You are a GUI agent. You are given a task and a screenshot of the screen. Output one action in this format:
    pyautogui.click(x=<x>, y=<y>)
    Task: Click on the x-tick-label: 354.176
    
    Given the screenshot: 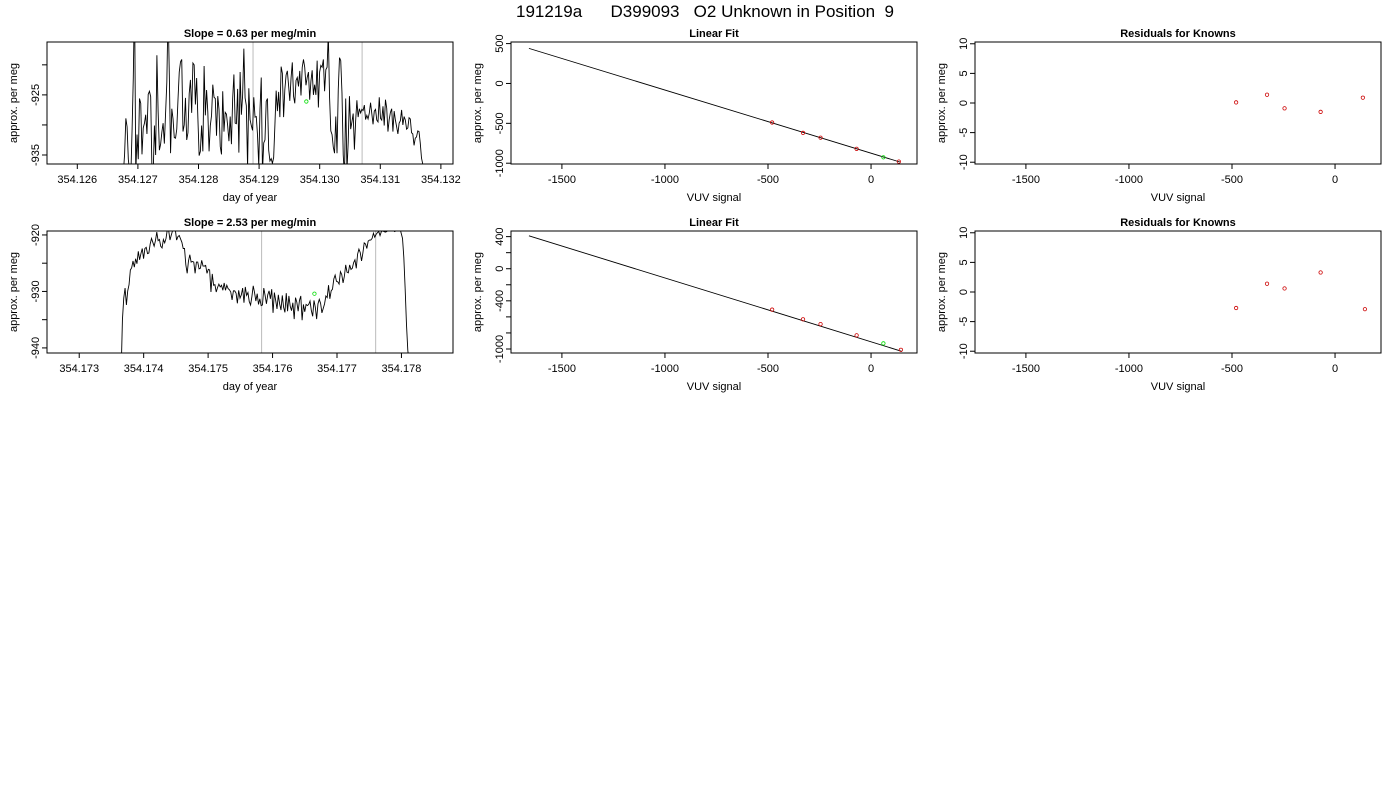 What is the action you would take?
    pyautogui.click(x=273, y=369)
    